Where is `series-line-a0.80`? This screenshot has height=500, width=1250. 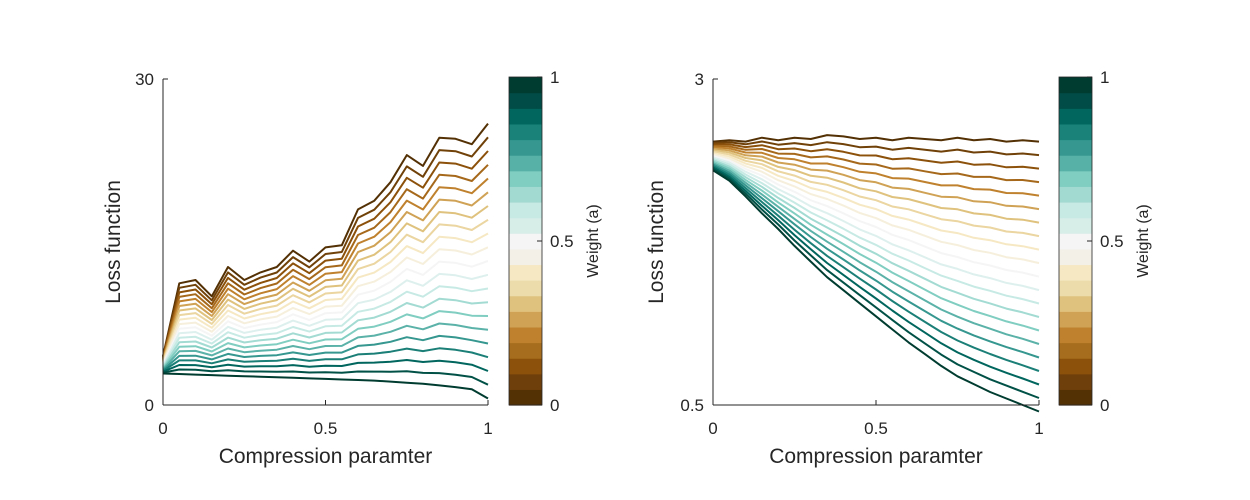 series-line-a0.80 is located at coordinates (876, 261).